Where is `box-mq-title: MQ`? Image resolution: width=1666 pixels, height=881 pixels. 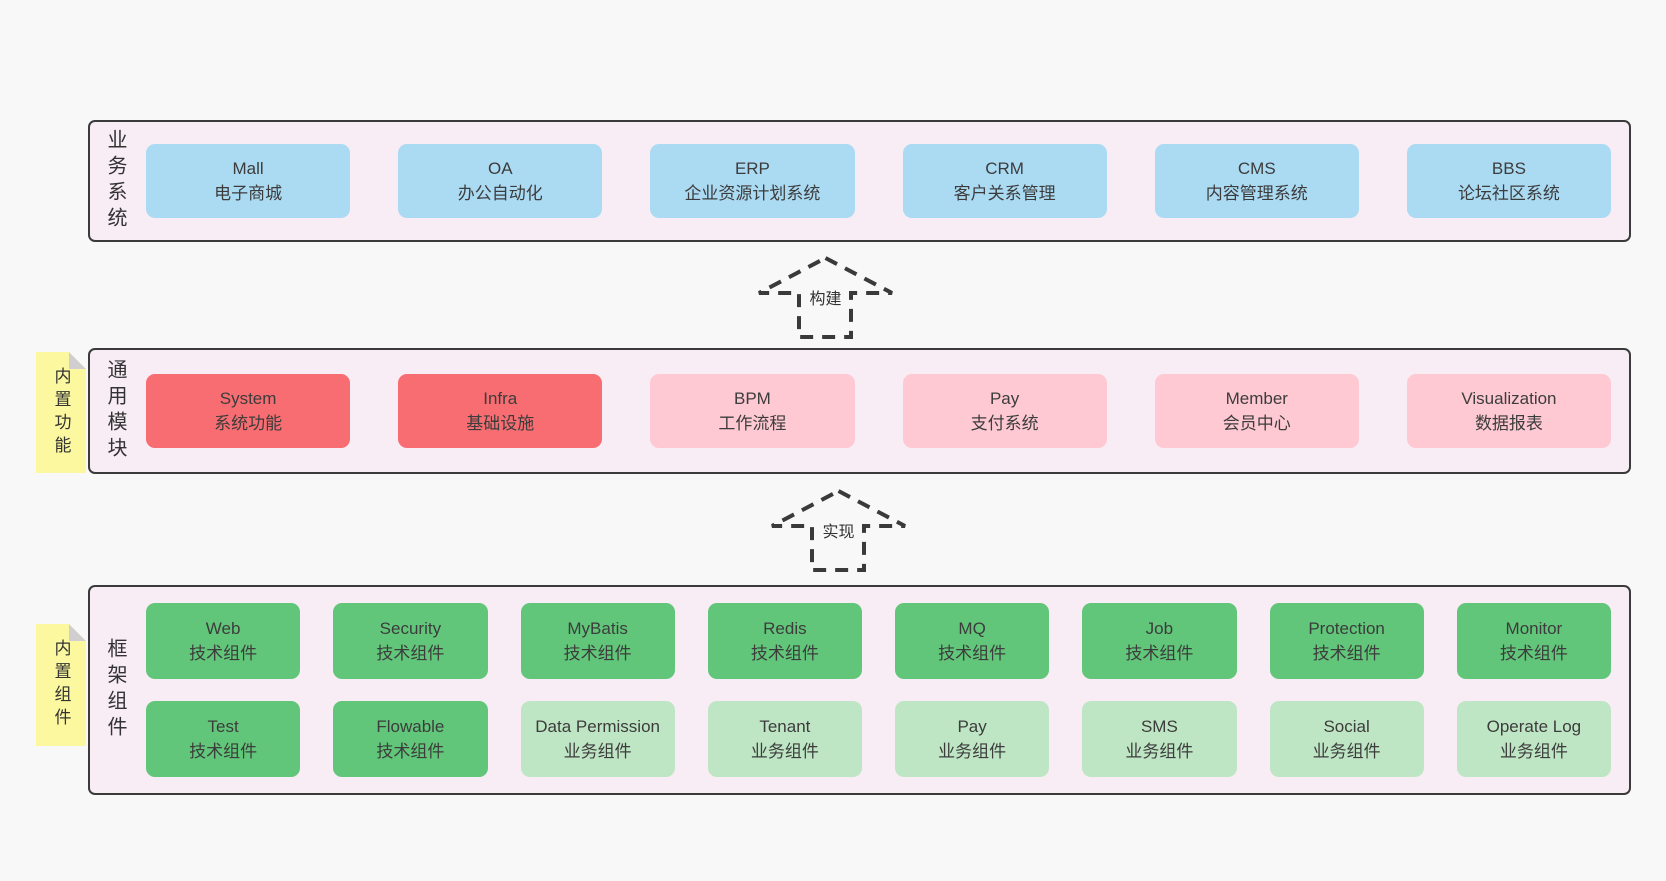
box-mq-title: MQ is located at coordinates (972, 628).